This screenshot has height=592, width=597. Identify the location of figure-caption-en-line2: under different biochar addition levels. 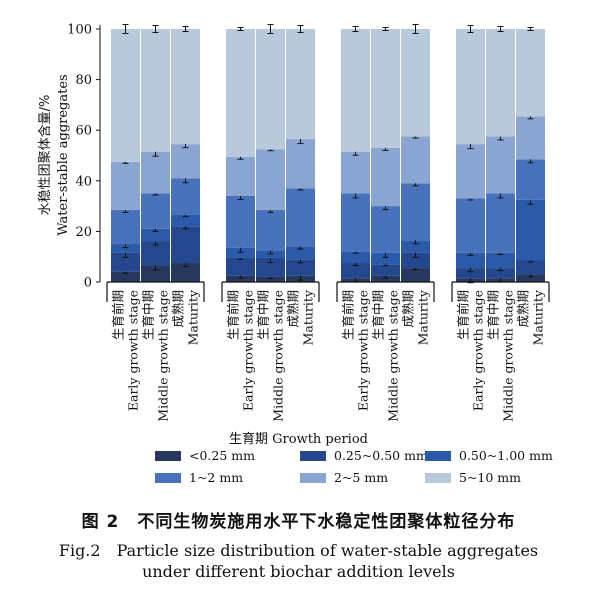
(298, 571).